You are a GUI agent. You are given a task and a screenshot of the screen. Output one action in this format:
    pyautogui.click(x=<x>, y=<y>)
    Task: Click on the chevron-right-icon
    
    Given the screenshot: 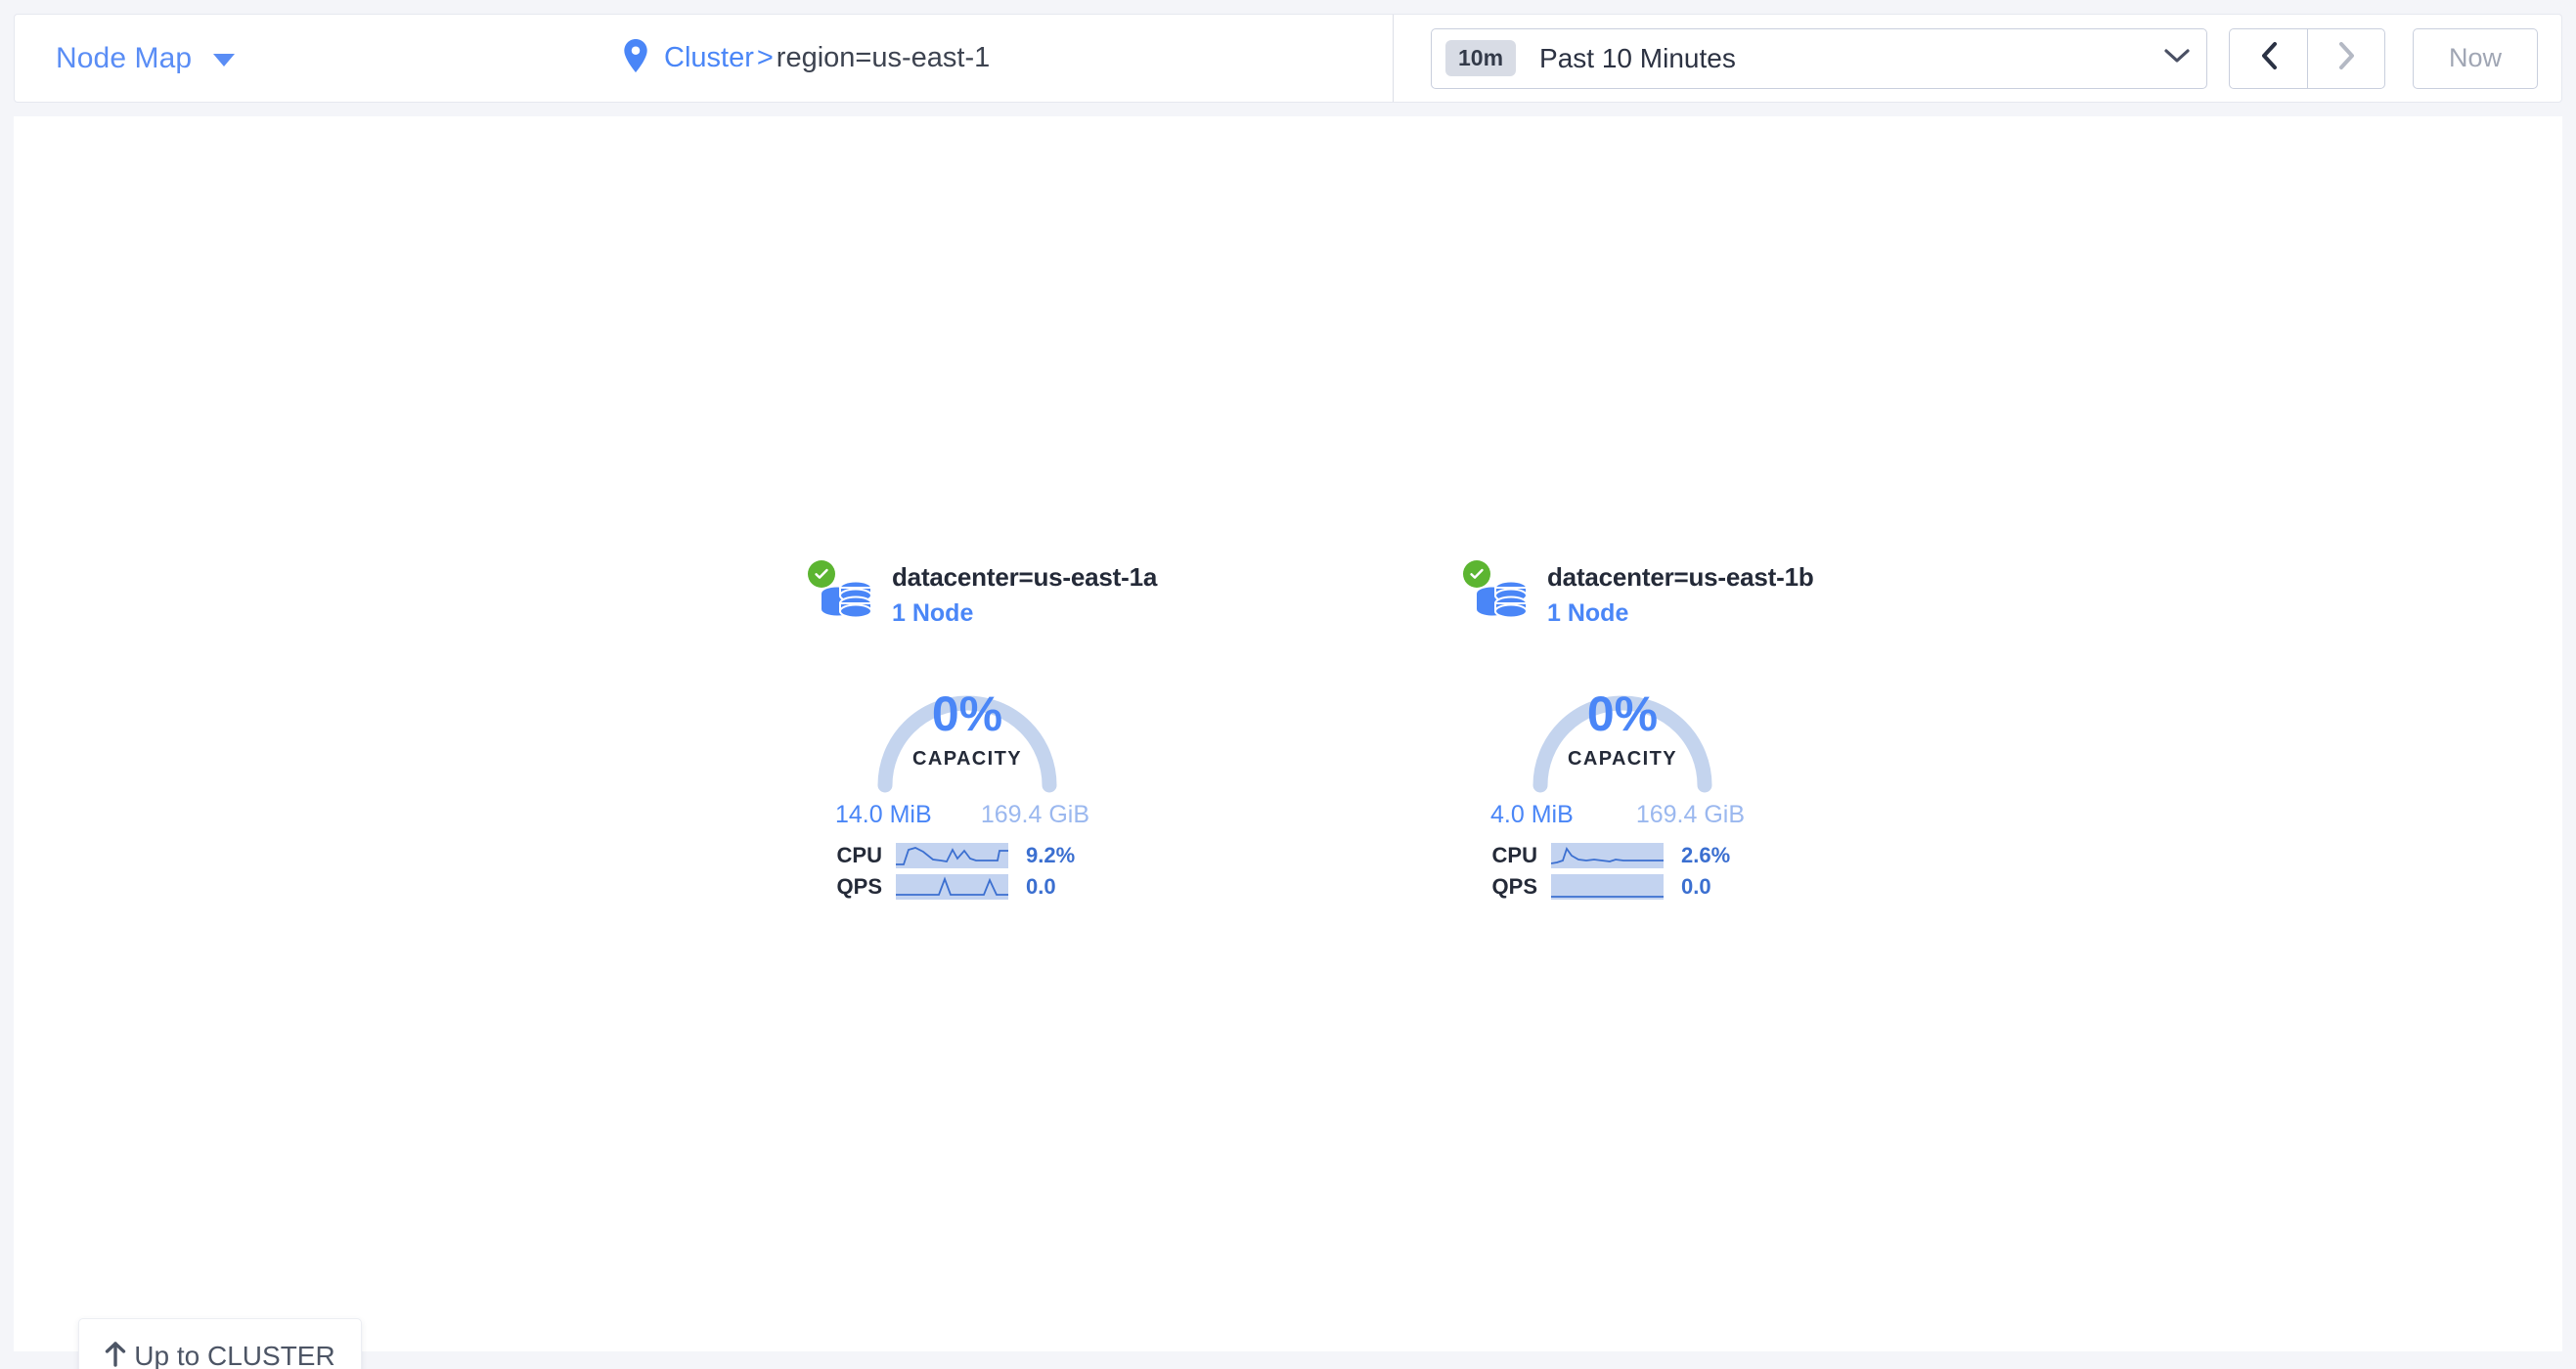 What is the action you would take?
    pyautogui.click(x=2346, y=58)
    